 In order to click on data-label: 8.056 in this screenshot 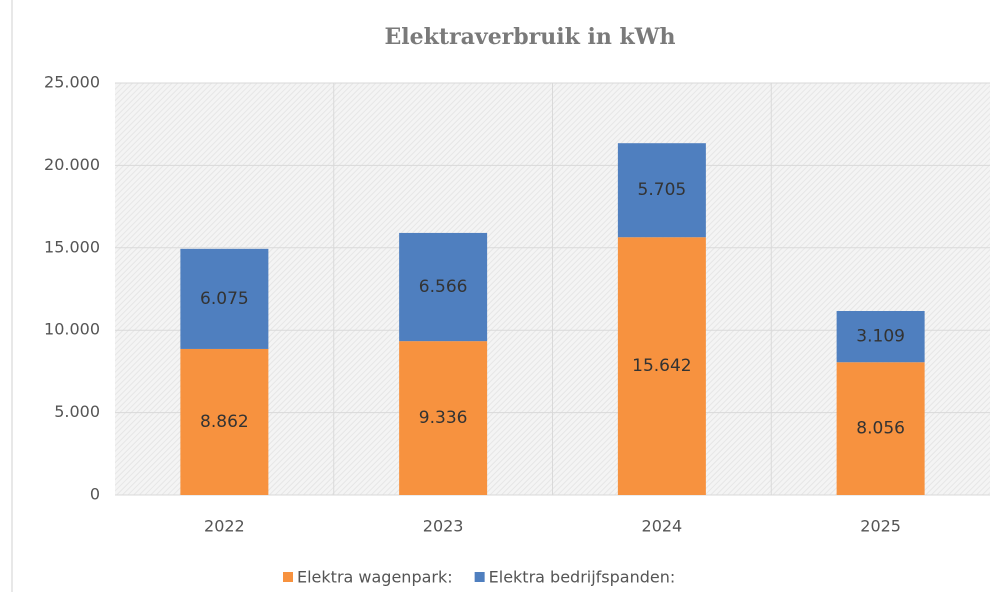, I will do `click(880, 429)`.